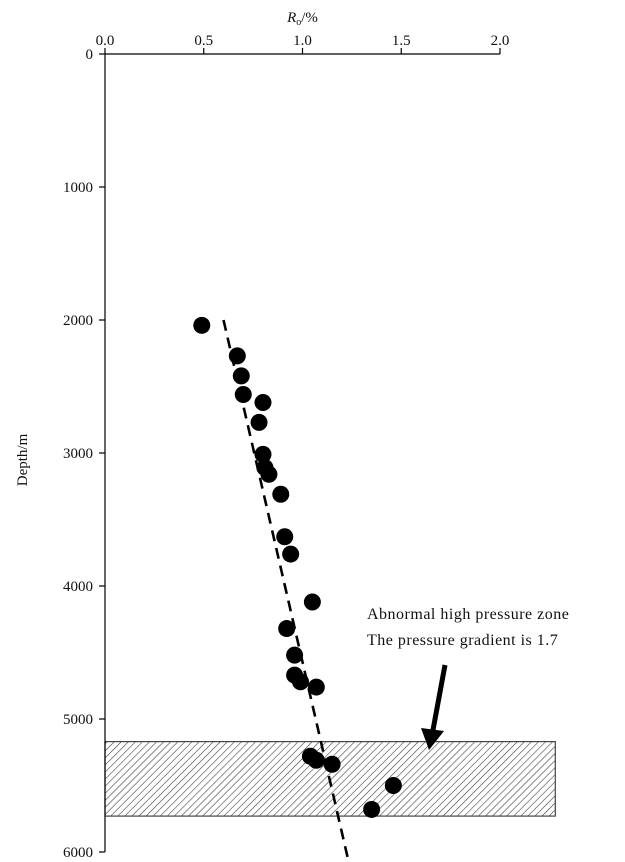  What do you see at coordinates (78, 853) in the screenshot?
I see `y-tick-label: 6000` at bounding box center [78, 853].